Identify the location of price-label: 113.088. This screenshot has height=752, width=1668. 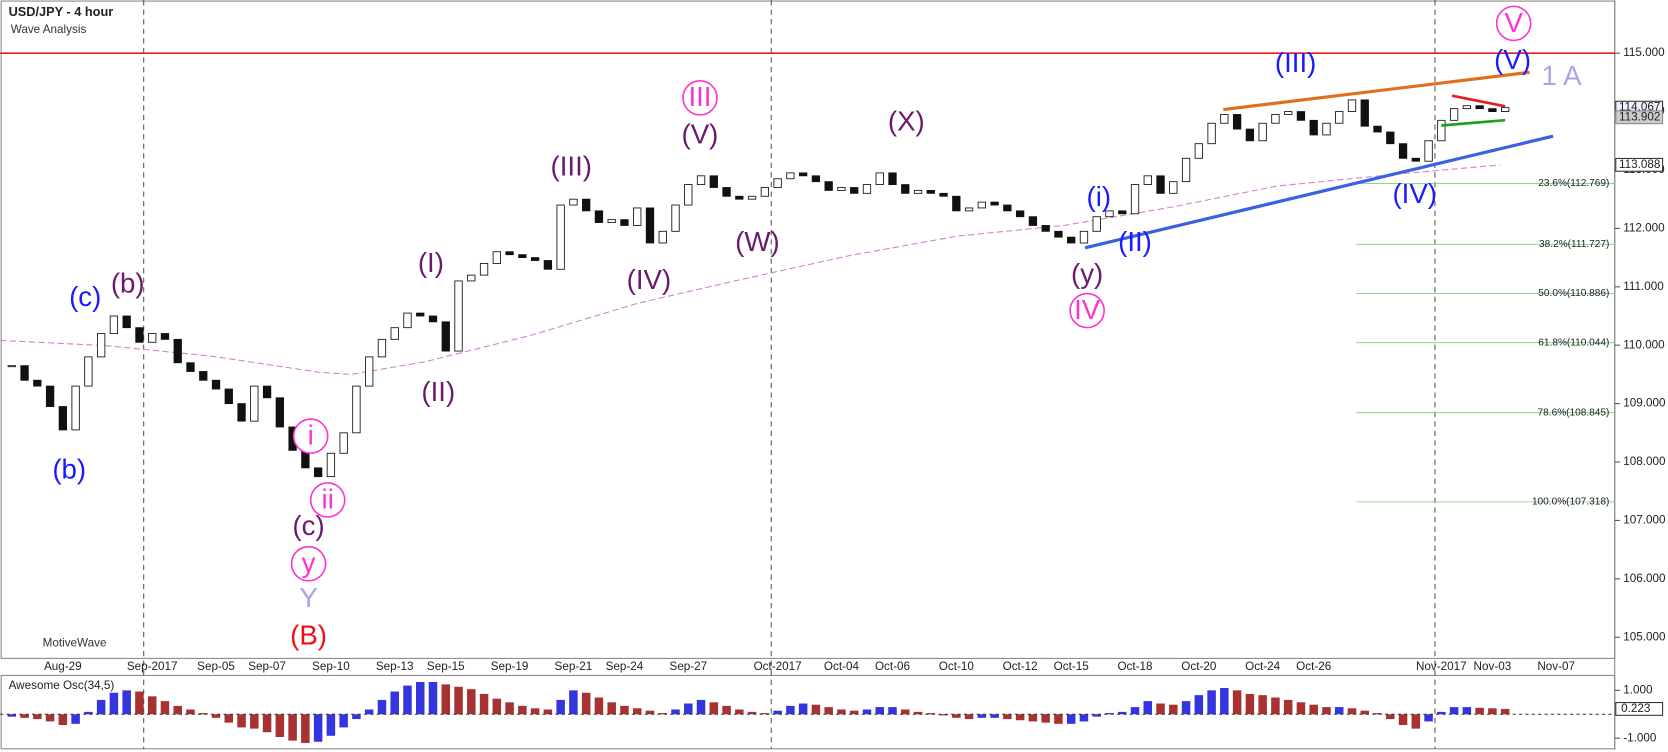
(1639, 164).